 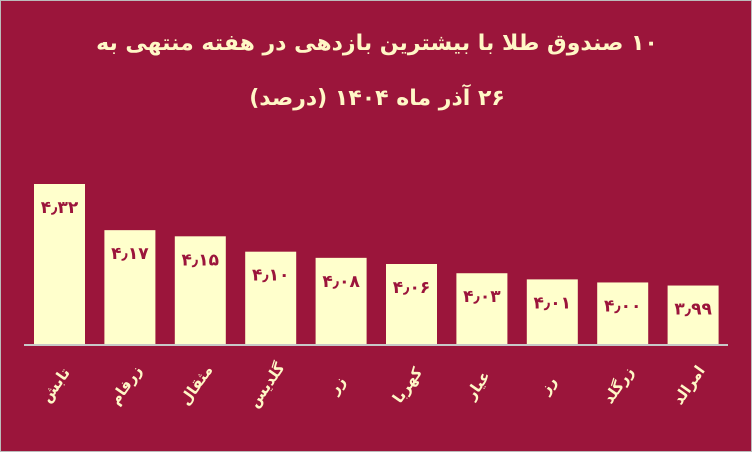 I want to click on category-label: امرالد, so click(x=689, y=385).